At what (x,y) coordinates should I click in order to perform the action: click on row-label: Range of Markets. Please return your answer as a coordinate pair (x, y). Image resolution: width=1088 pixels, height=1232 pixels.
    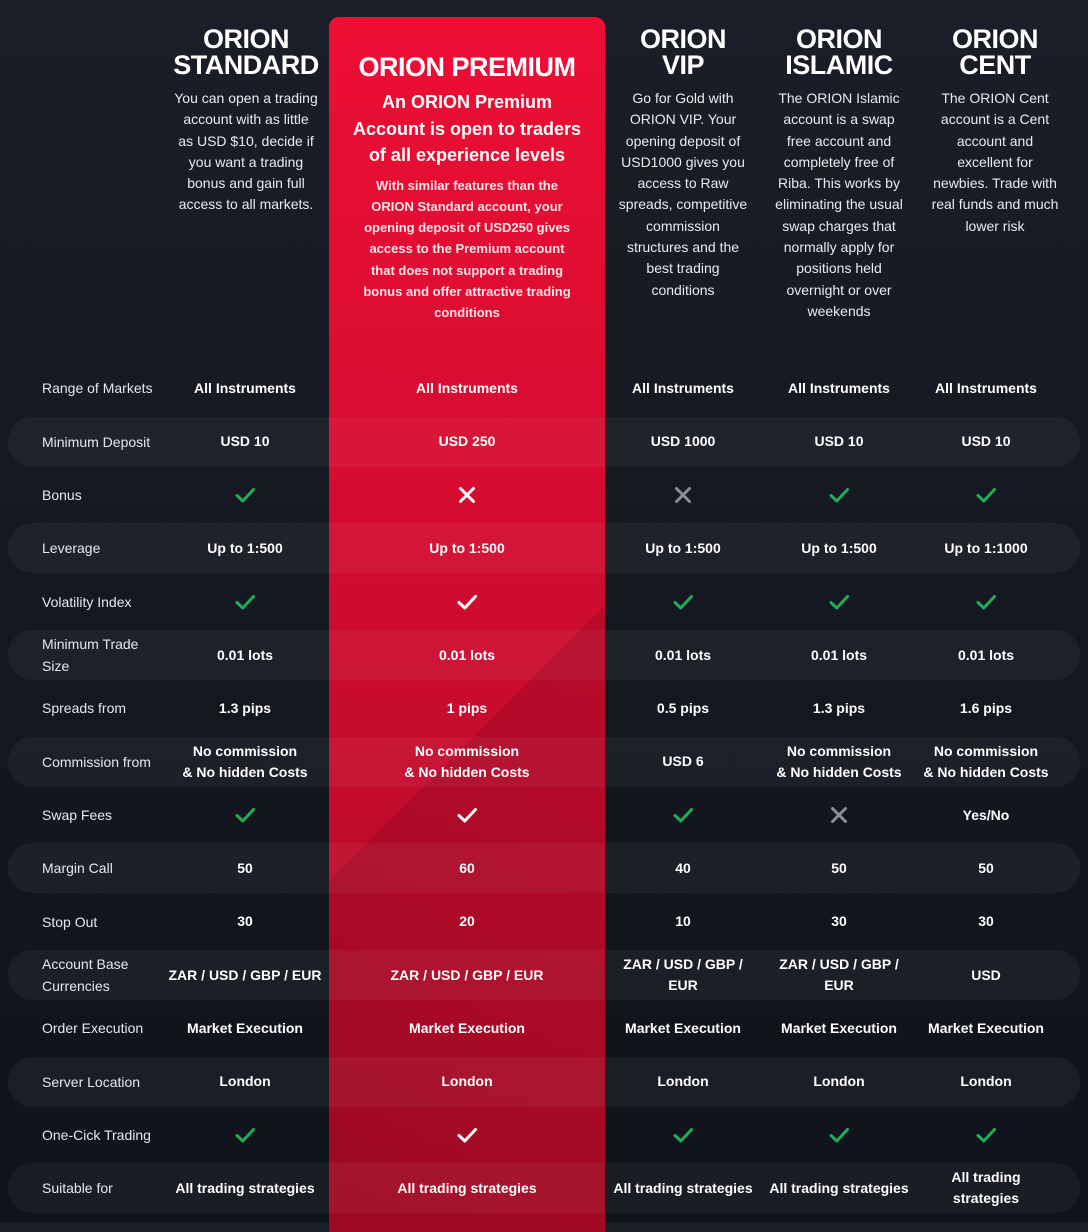
    Looking at the image, I should click on (97, 388).